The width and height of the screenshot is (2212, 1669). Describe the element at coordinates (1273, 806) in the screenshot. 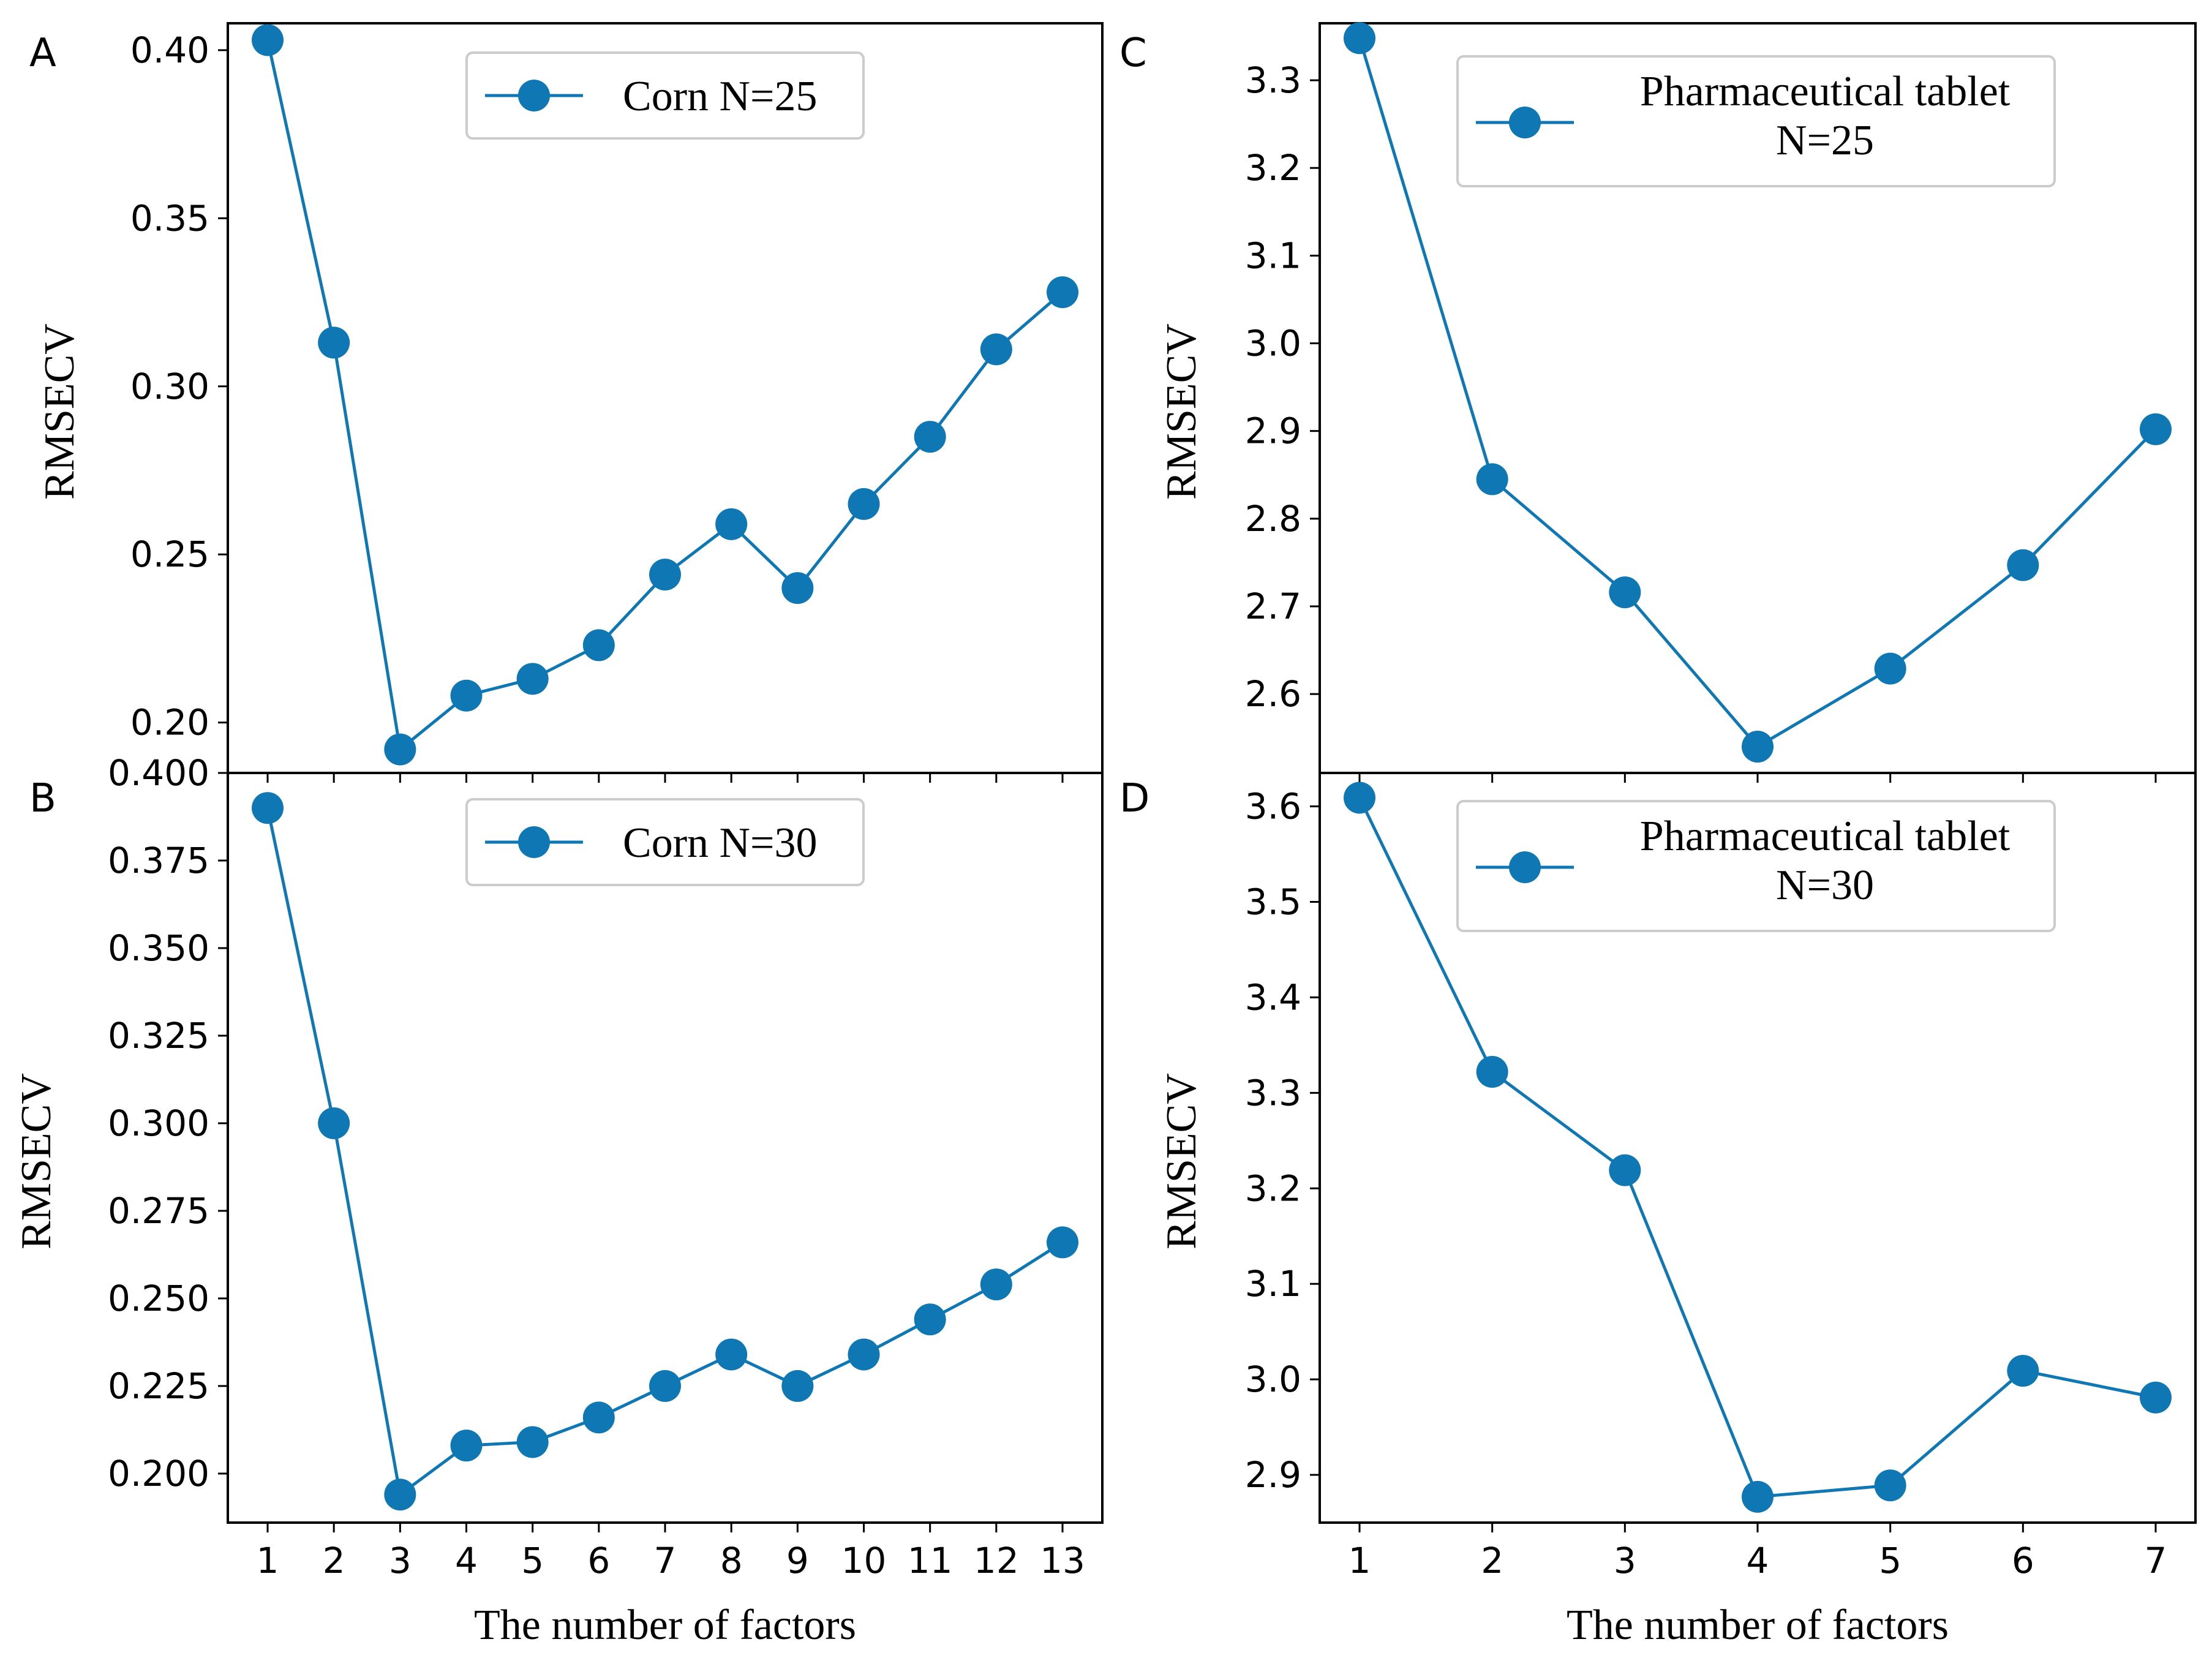

I see `y-tick-label: 3.6` at that location.